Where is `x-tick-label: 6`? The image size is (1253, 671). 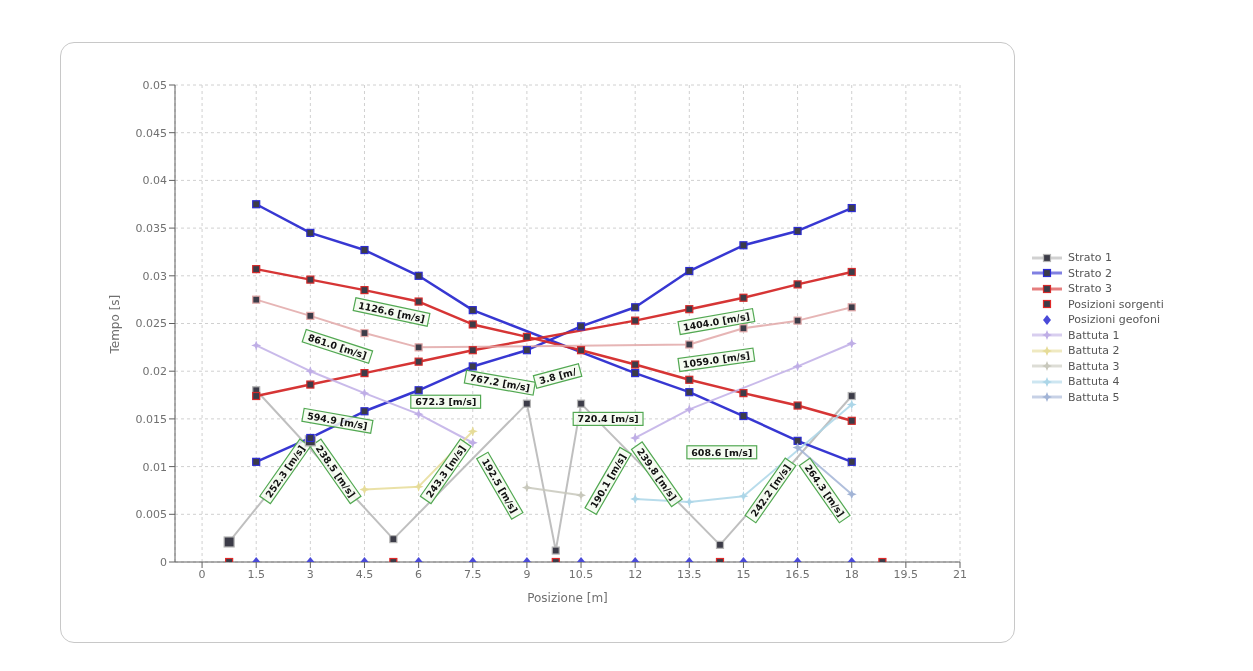
x-tick-label: 6 is located at coordinates (419, 574).